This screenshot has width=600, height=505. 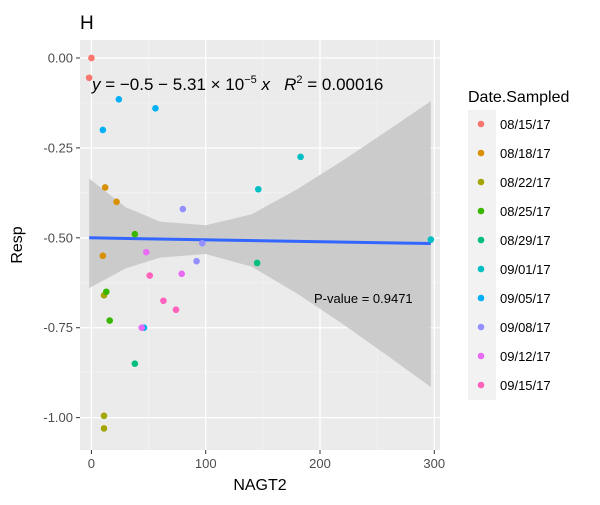 What do you see at coordinates (87, 23) in the screenshot?
I see `chart-title: H` at bounding box center [87, 23].